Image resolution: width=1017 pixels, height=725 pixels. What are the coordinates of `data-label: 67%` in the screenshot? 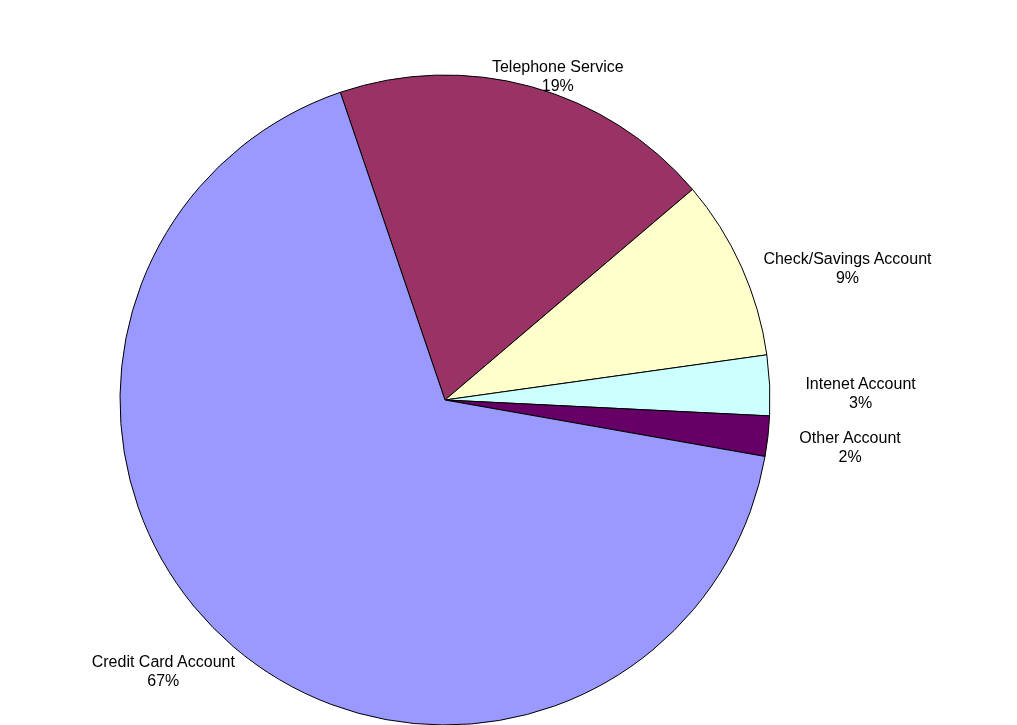 It's located at (163, 680).